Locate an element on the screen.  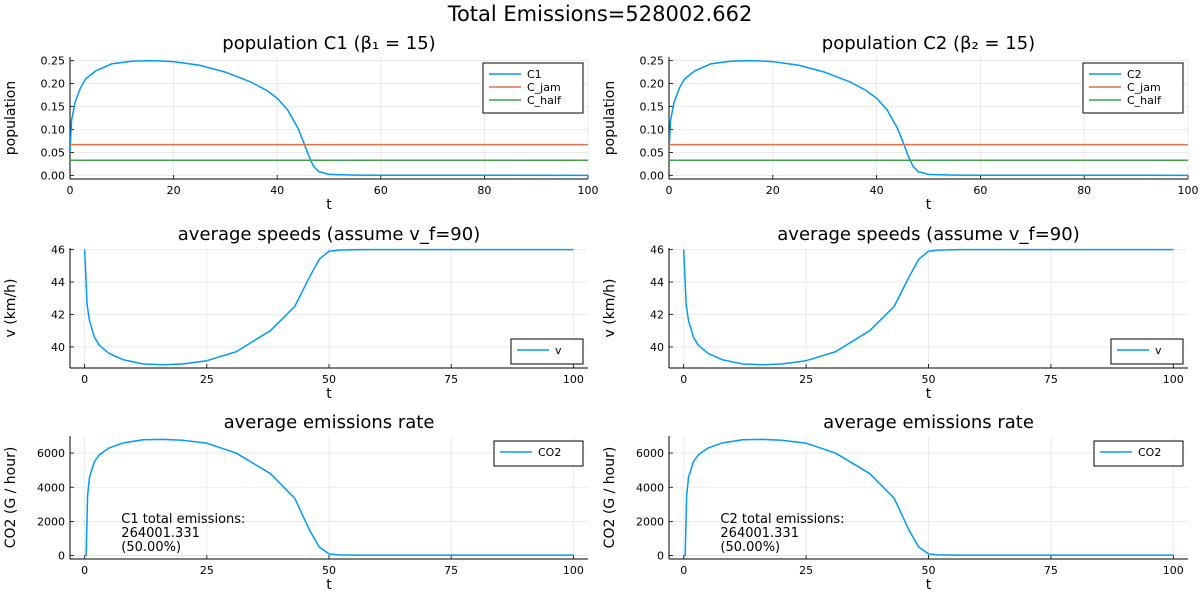
figure-title: Total Emissions=528002.662 is located at coordinates (600, 14).